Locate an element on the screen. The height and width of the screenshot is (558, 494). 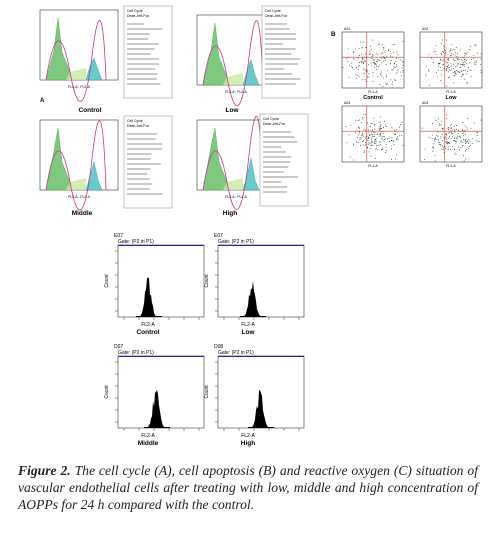
plot-id: E07 is located at coordinates (218, 236).